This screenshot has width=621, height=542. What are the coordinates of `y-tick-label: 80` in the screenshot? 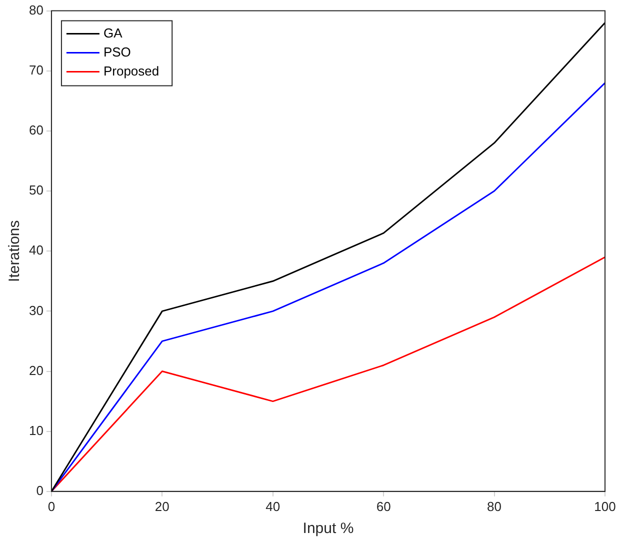 It's located at (36, 10).